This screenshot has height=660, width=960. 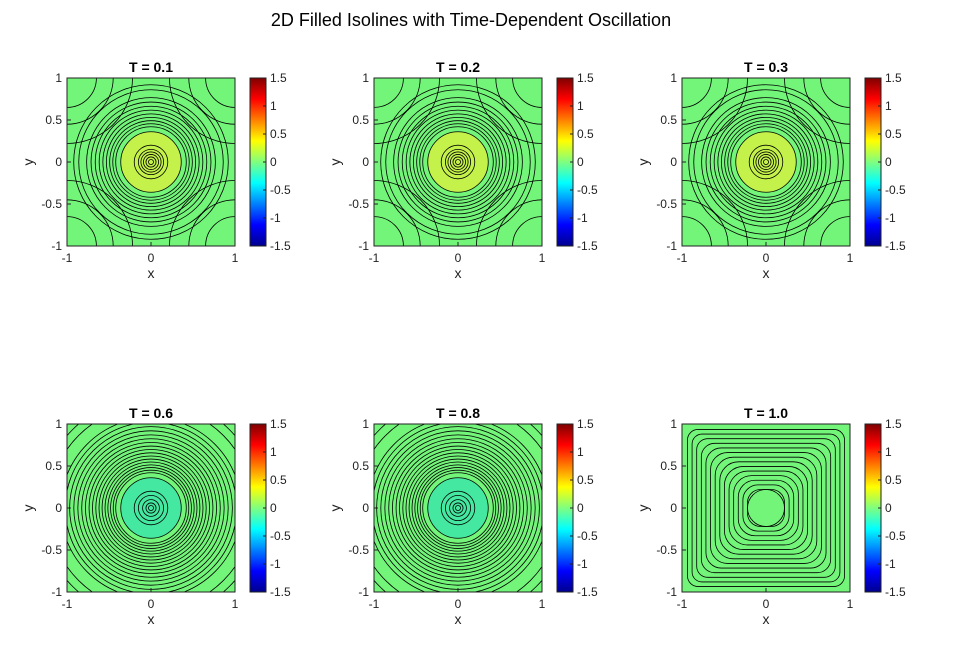 I want to click on subplot-title: T = 0.6, so click(x=151, y=413).